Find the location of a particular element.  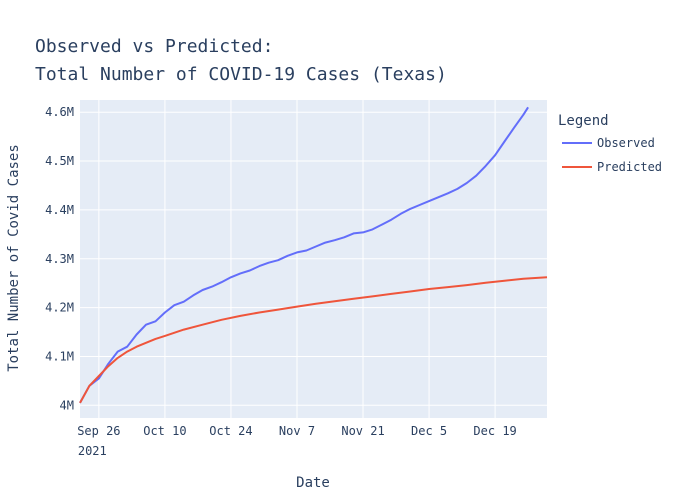

x-tick-label: Oct 24 is located at coordinates (230, 431).